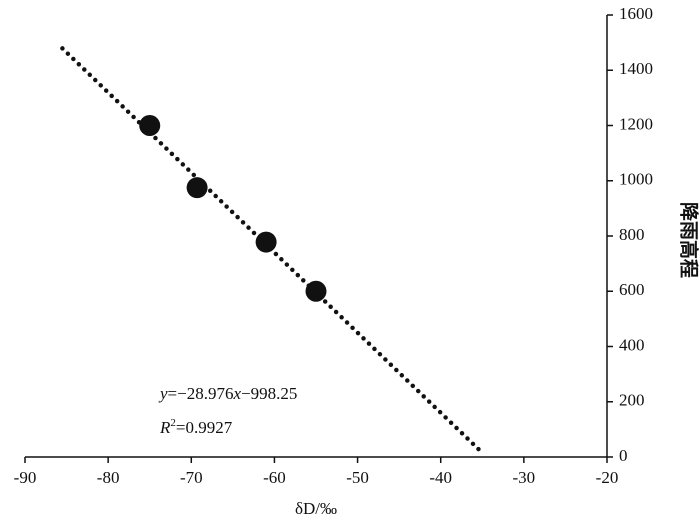 This screenshot has height=526, width=700. What do you see at coordinates (632, 234) in the screenshot?
I see `y-tick-label: 800` at bounding box center [632, 234].